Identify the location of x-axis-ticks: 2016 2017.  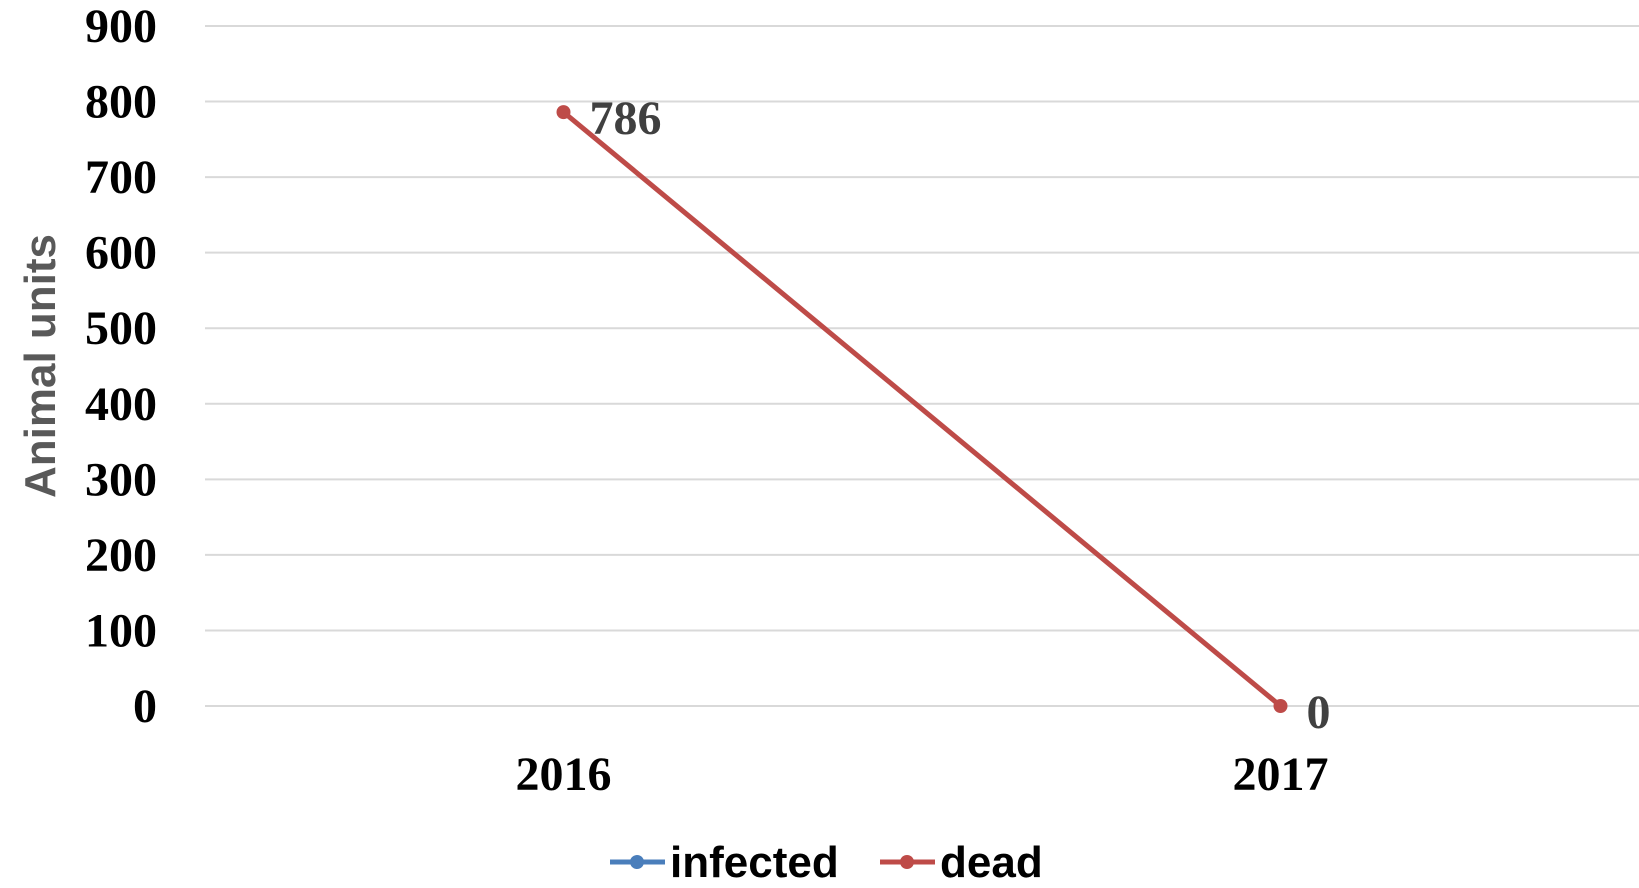
(922, 774).